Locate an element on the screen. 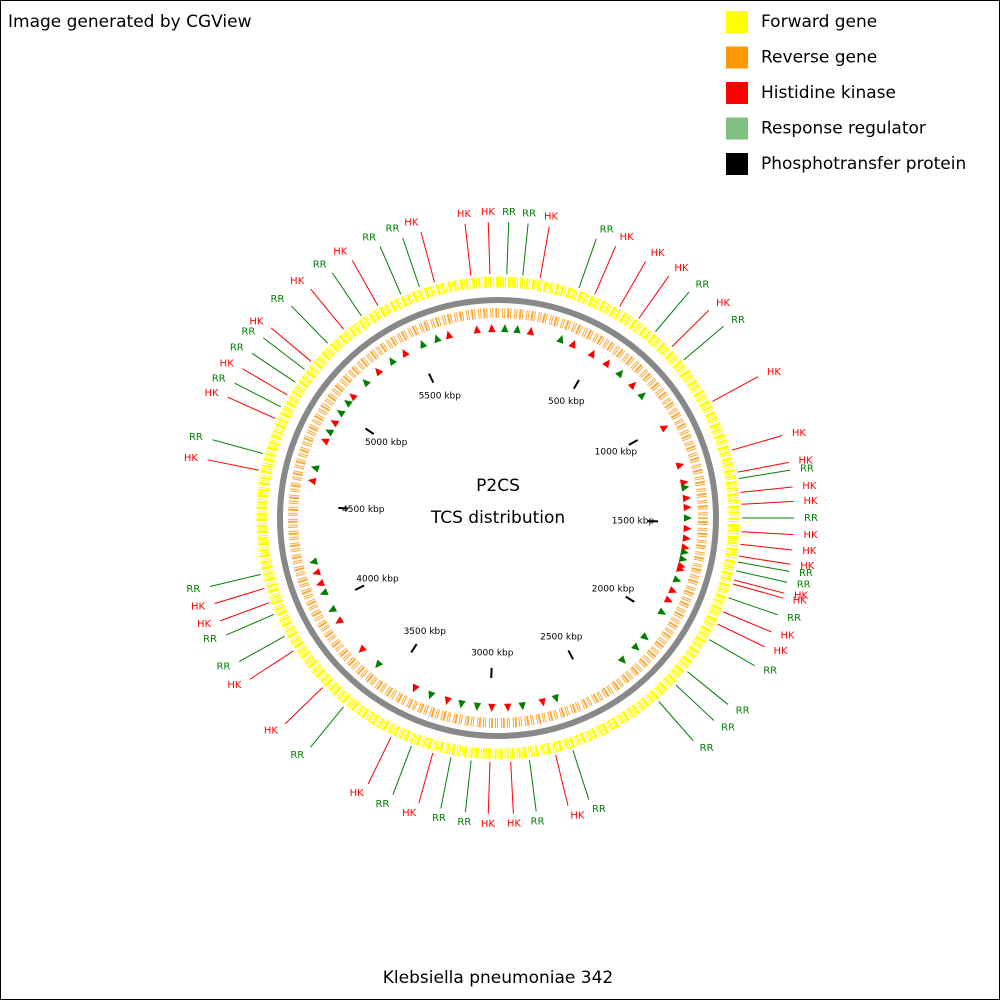  tick-label: 500 kbp is located at coordinates (566, 402).